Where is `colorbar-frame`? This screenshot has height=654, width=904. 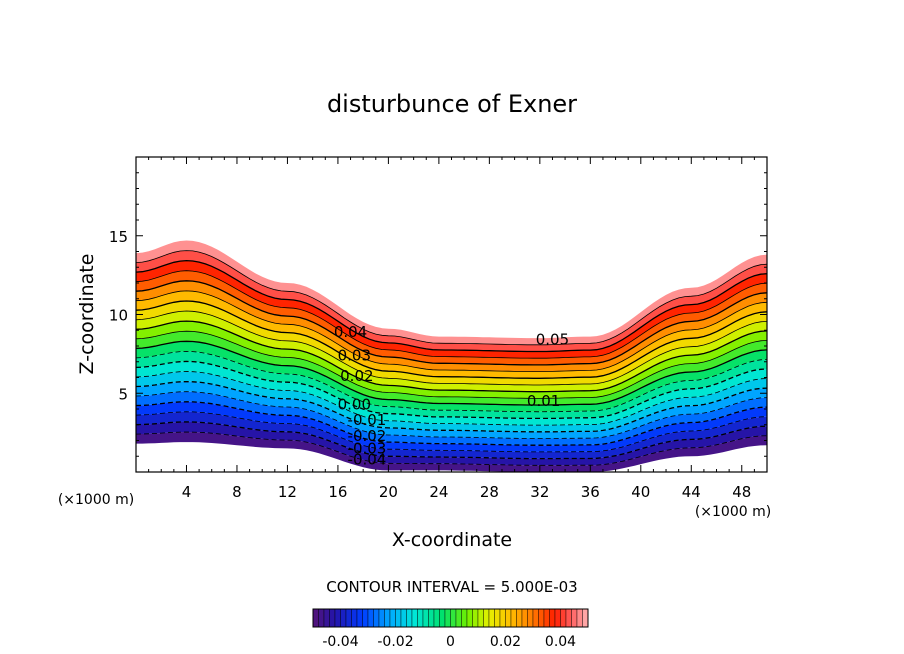
colorbar-frame is located at coordinates (450, 618).